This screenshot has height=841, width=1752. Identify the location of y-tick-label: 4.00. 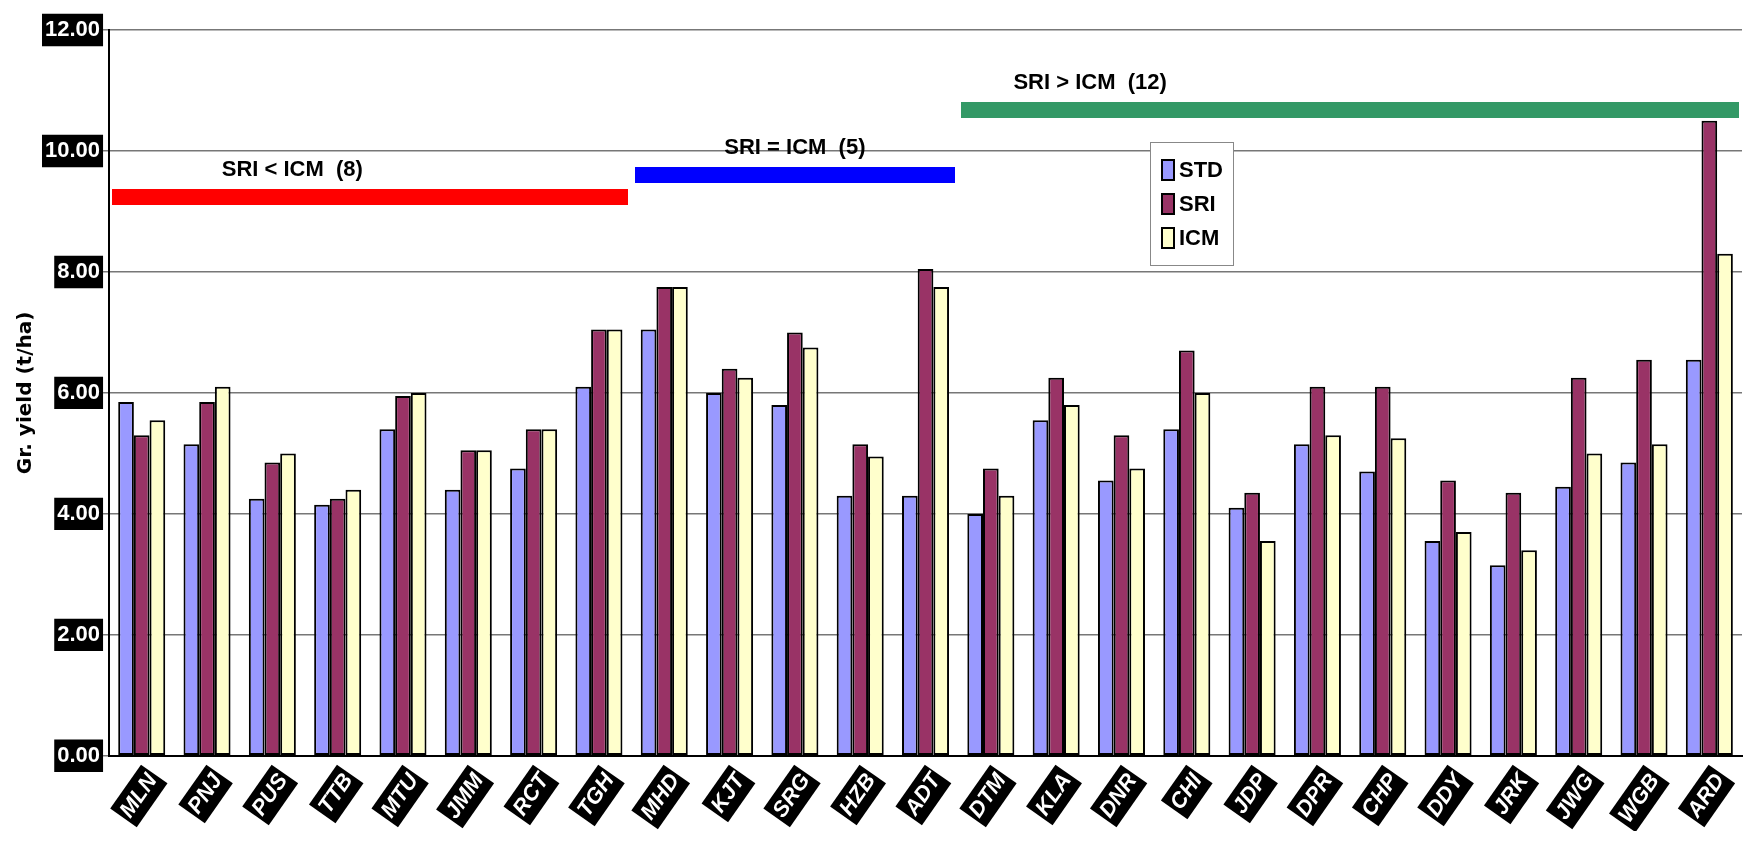
(79, 512).